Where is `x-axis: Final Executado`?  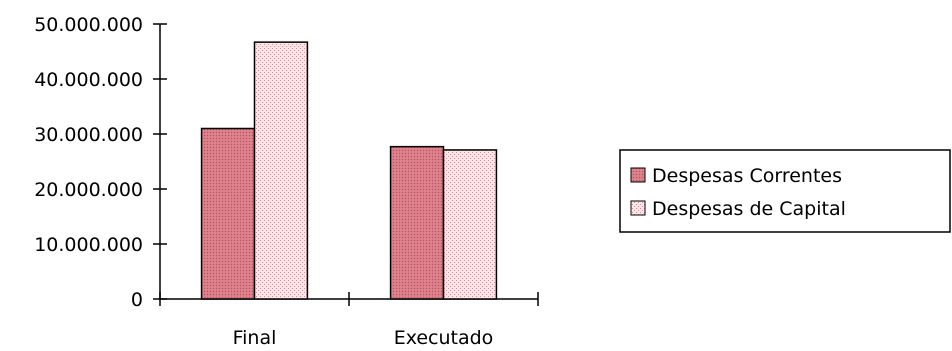
x-axis: Final Executado is located at coordinates (349, 320).